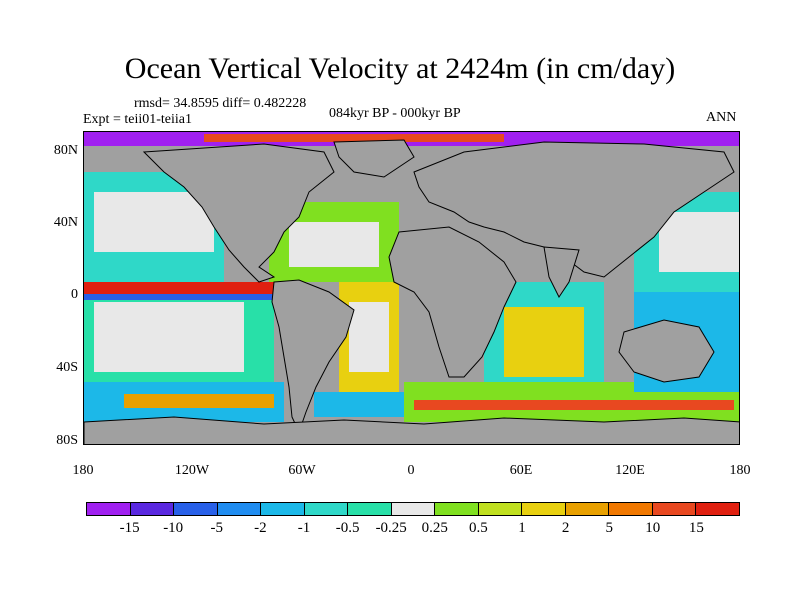 This screenshot has height=600, width=800. Describe the element at coordinates (65, 222) in the screenshot. I see `lat-label-40n: 40N` at that location.